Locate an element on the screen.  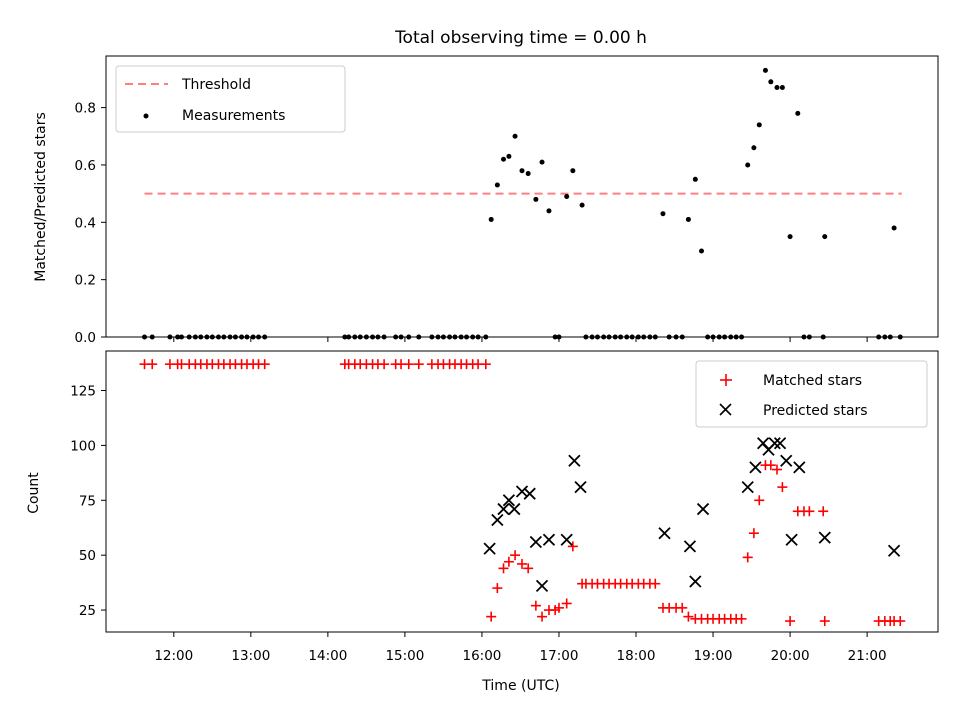
predicted-stars-points is located at coordinates (692, 515).